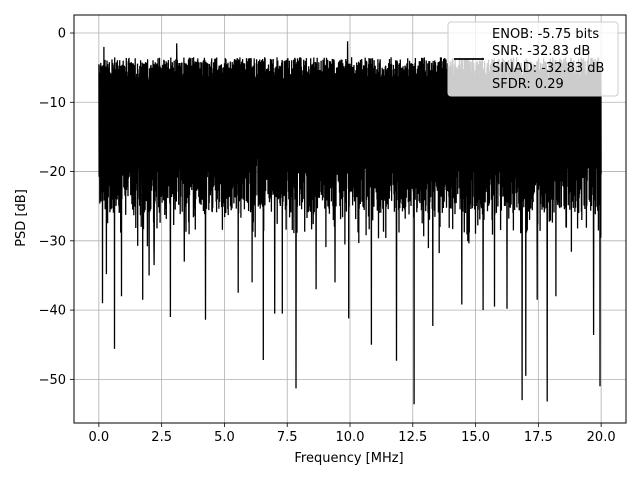 Image resolution: width=640 pixels, height=484 pixels. What do you see at coordinates (412, 437) in the screenshot?
I see `x-tick-label: 12.5` at bounding box center [412, 437].